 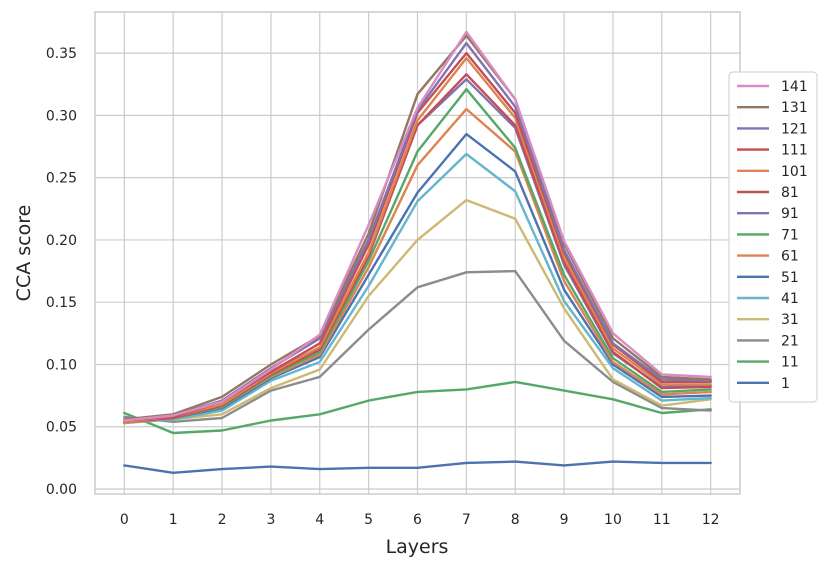 What do you see at coordinates (61, 303) in the screenshot?
I see `y-tick-label: 0.15` at bounding box center [61, 303].